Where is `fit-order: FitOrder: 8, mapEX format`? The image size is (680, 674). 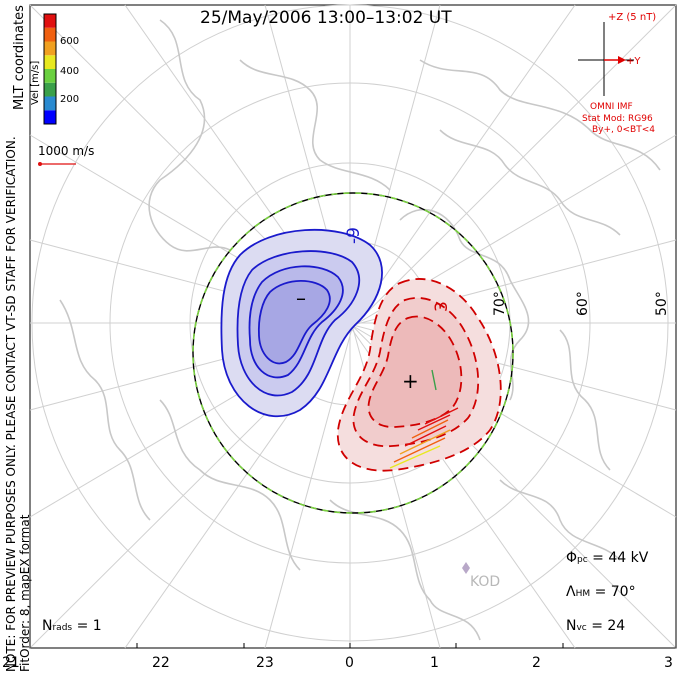 fit-order: FitOrder: 8, mapEX format is located at coordinates (25, 593).